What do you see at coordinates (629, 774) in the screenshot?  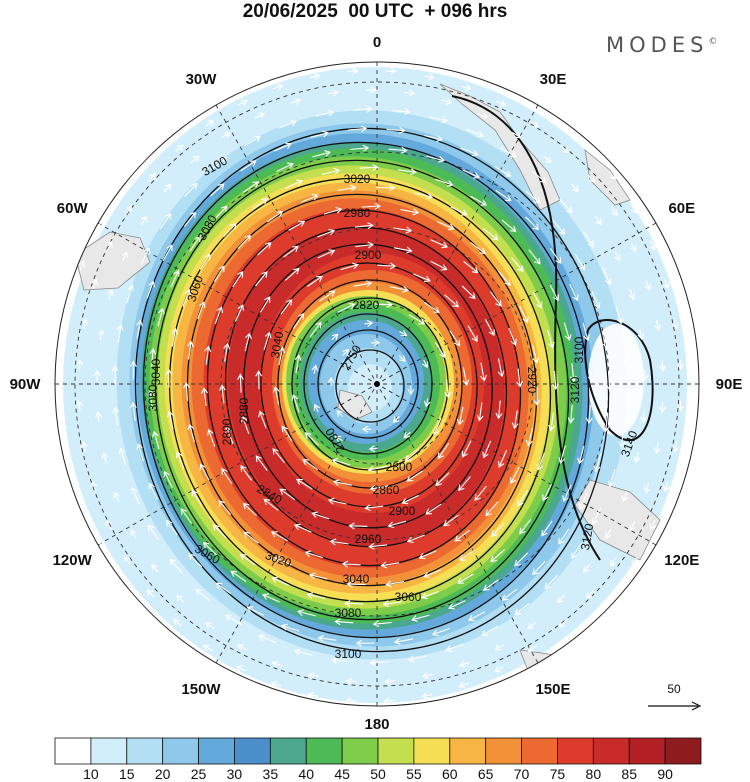 I see `colorbar-label: 85` at bounding box center [629, 774].